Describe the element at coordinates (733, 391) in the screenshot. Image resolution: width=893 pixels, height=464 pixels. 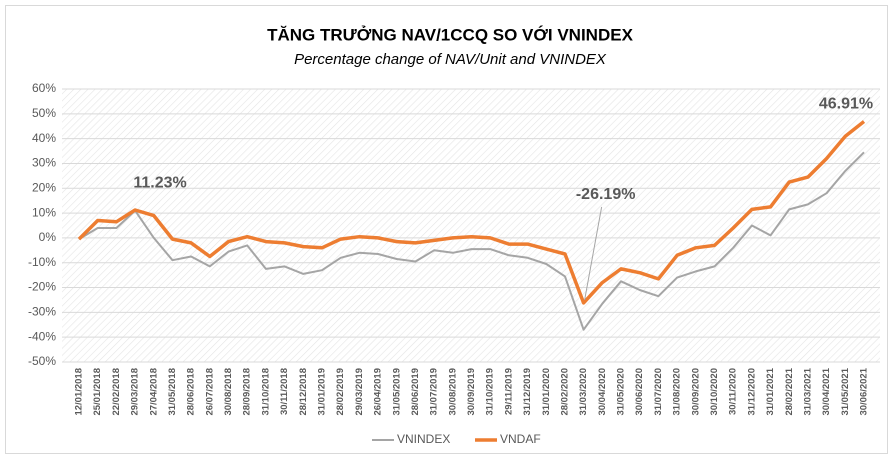
I see `x-tick-label: 30/11/2020` at that location.